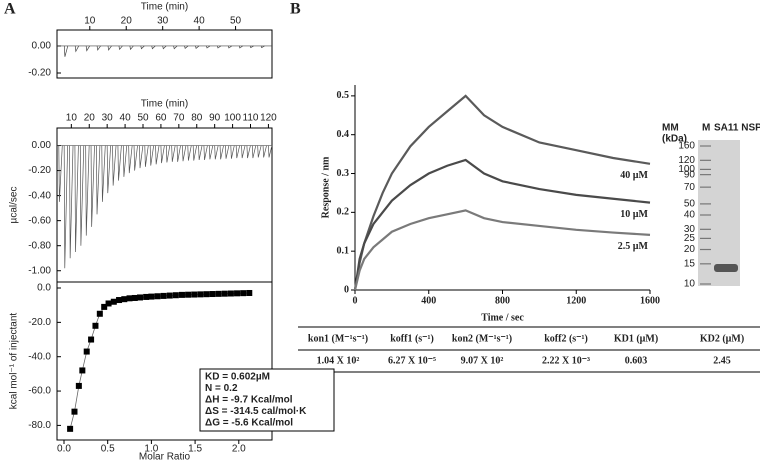 This screenshot has height=464, width=760. What do you see at coordinates (239, 449) in the screenshot?
I see `x-tick-label: 2.0` at bounding box center [239, 449].